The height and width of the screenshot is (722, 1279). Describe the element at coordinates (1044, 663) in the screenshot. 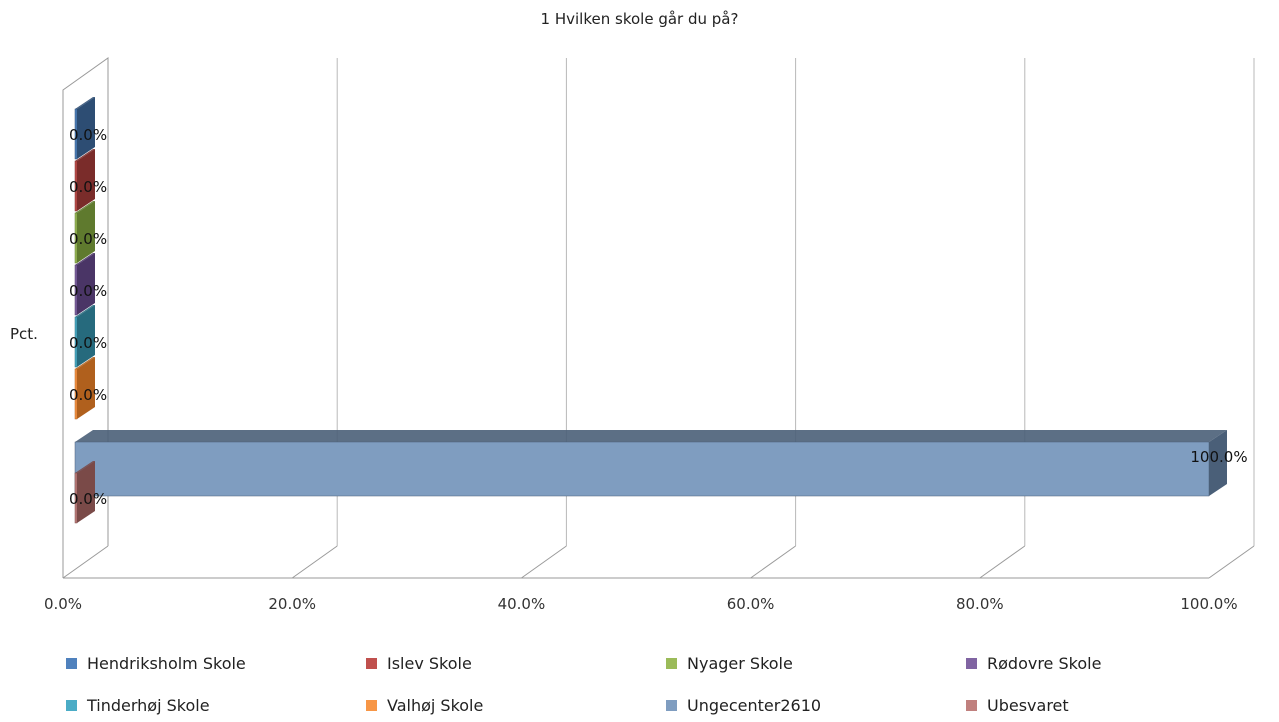

I see `legend-label: Rødovre Skole` at that location.